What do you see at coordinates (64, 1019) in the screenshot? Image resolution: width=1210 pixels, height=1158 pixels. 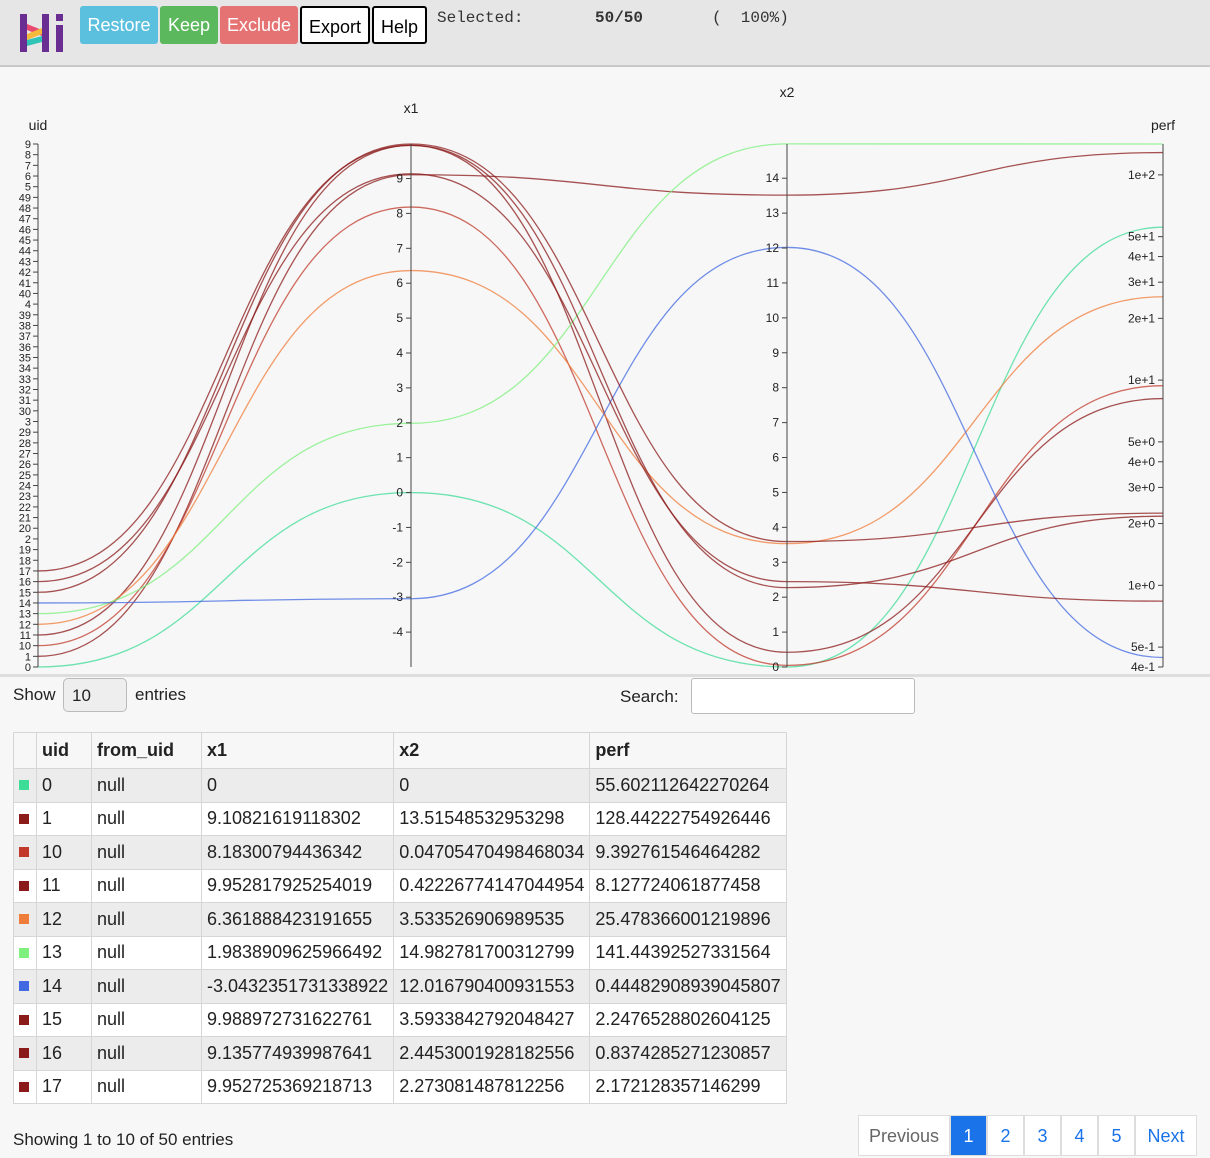 I see `table-cell: 15` at bounding box center [64, 1019].